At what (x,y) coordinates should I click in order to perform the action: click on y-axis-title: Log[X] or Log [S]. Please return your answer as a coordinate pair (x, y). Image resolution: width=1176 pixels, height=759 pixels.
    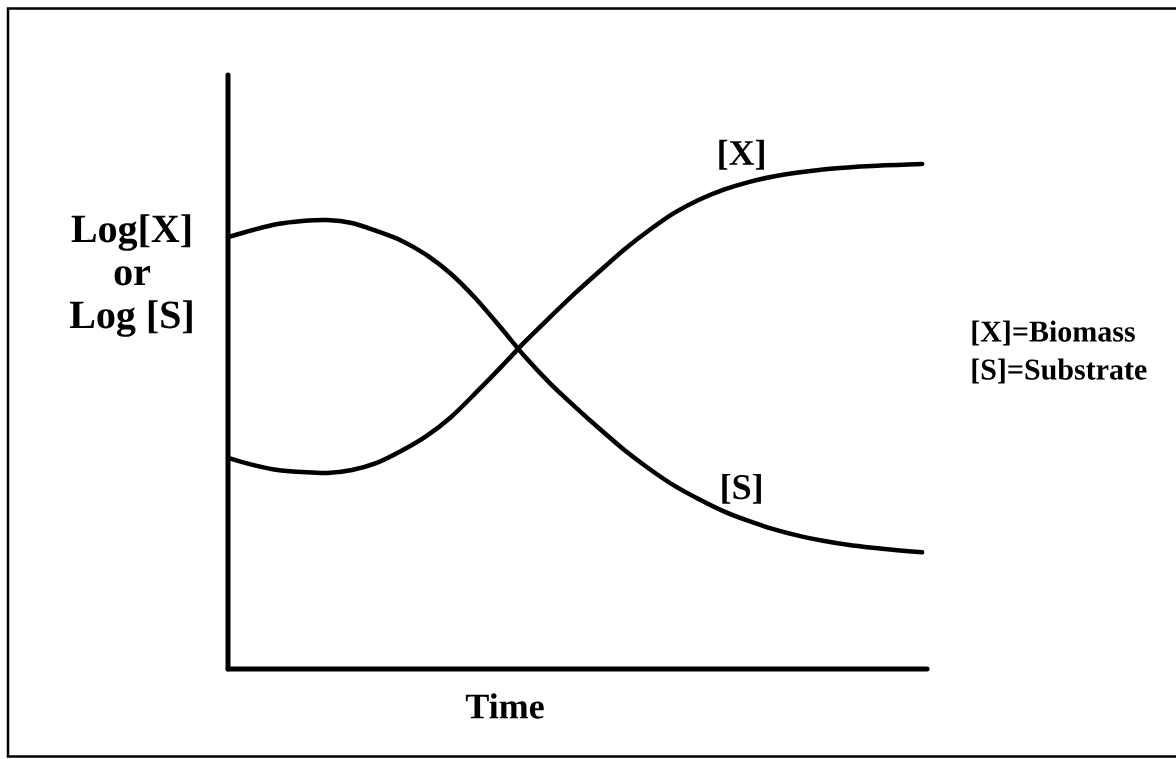
    Looking at the image, I should click on (130, 275).